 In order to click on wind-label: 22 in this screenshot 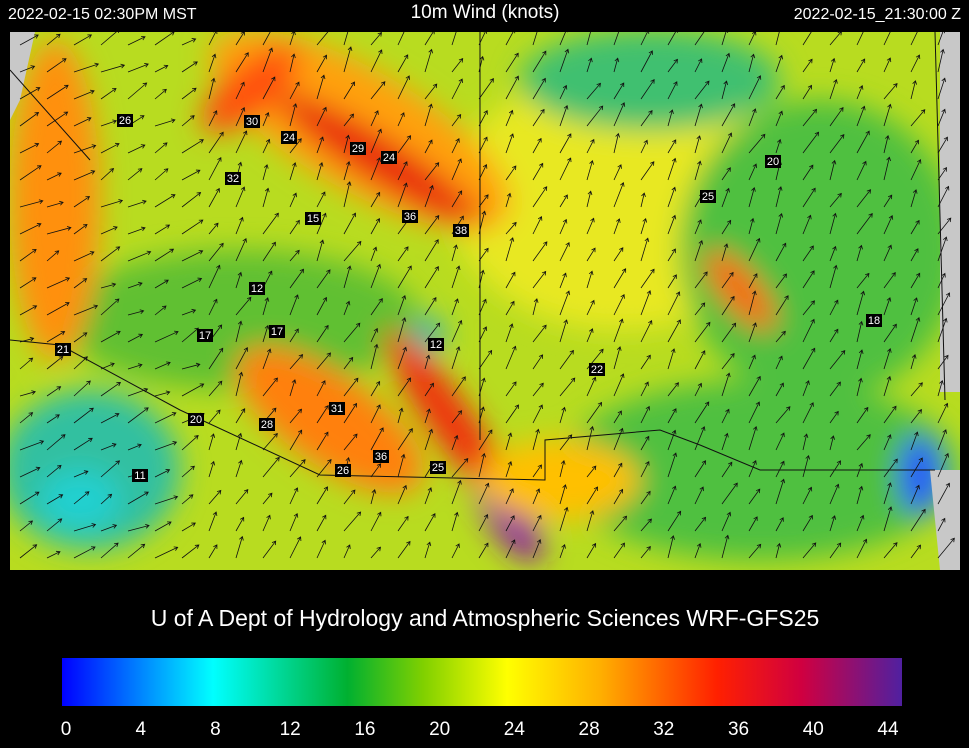, I will do `click(597, 370)`.